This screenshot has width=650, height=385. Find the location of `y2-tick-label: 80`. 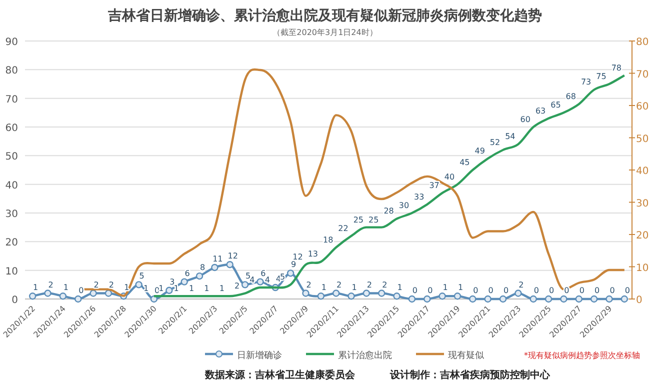

y2-tick-label: 80 is located at coordinates (642, 42).